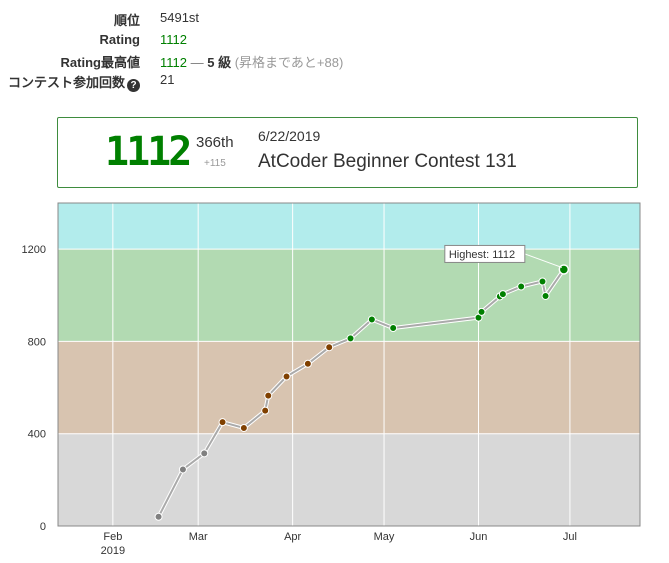  I want to click on rating-value: 1112, so click(173, 39).